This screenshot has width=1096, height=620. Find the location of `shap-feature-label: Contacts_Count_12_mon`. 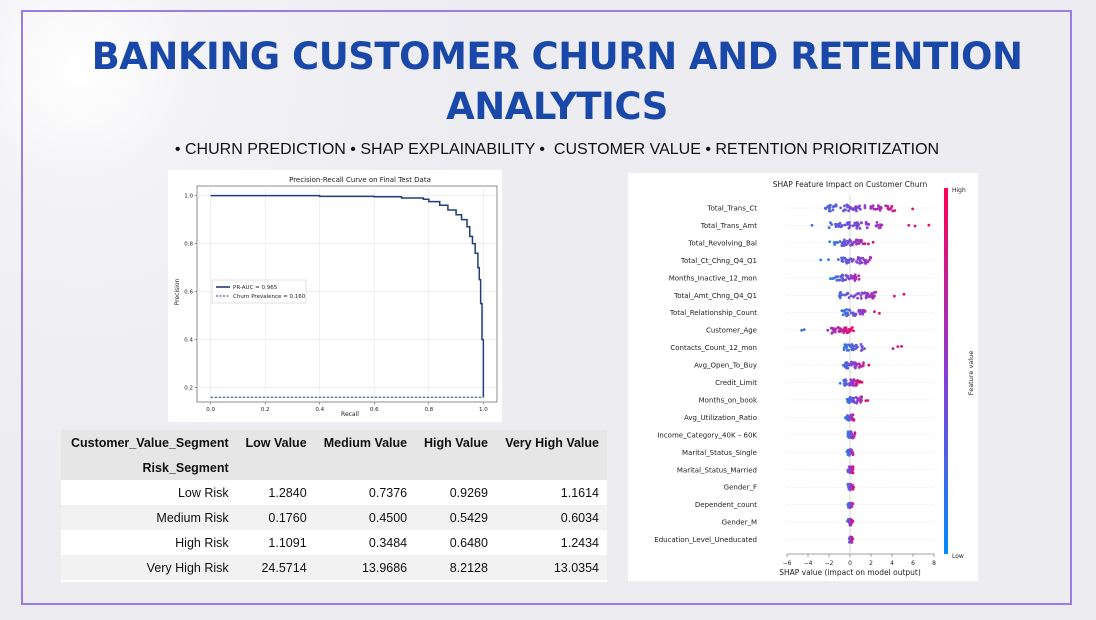

shap-feature-label: Contacts_Count_12_mon is located at coordinates (713, 348).